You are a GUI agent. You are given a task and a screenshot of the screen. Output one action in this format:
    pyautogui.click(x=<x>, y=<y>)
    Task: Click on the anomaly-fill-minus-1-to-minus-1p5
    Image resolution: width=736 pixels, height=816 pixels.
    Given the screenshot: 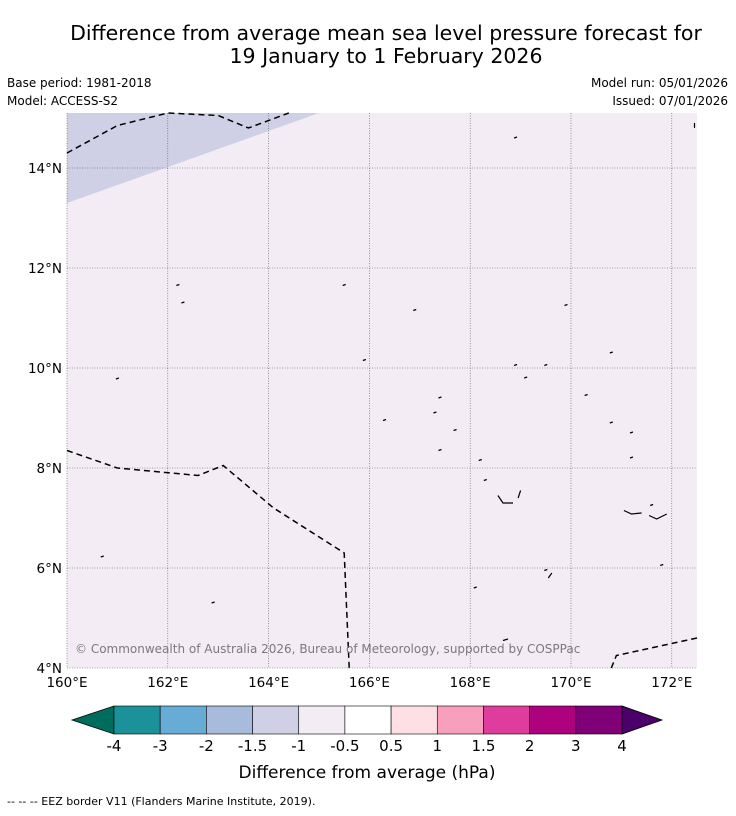 What is the action you would take?
    pyautogui.click(x=193, y=158)
    